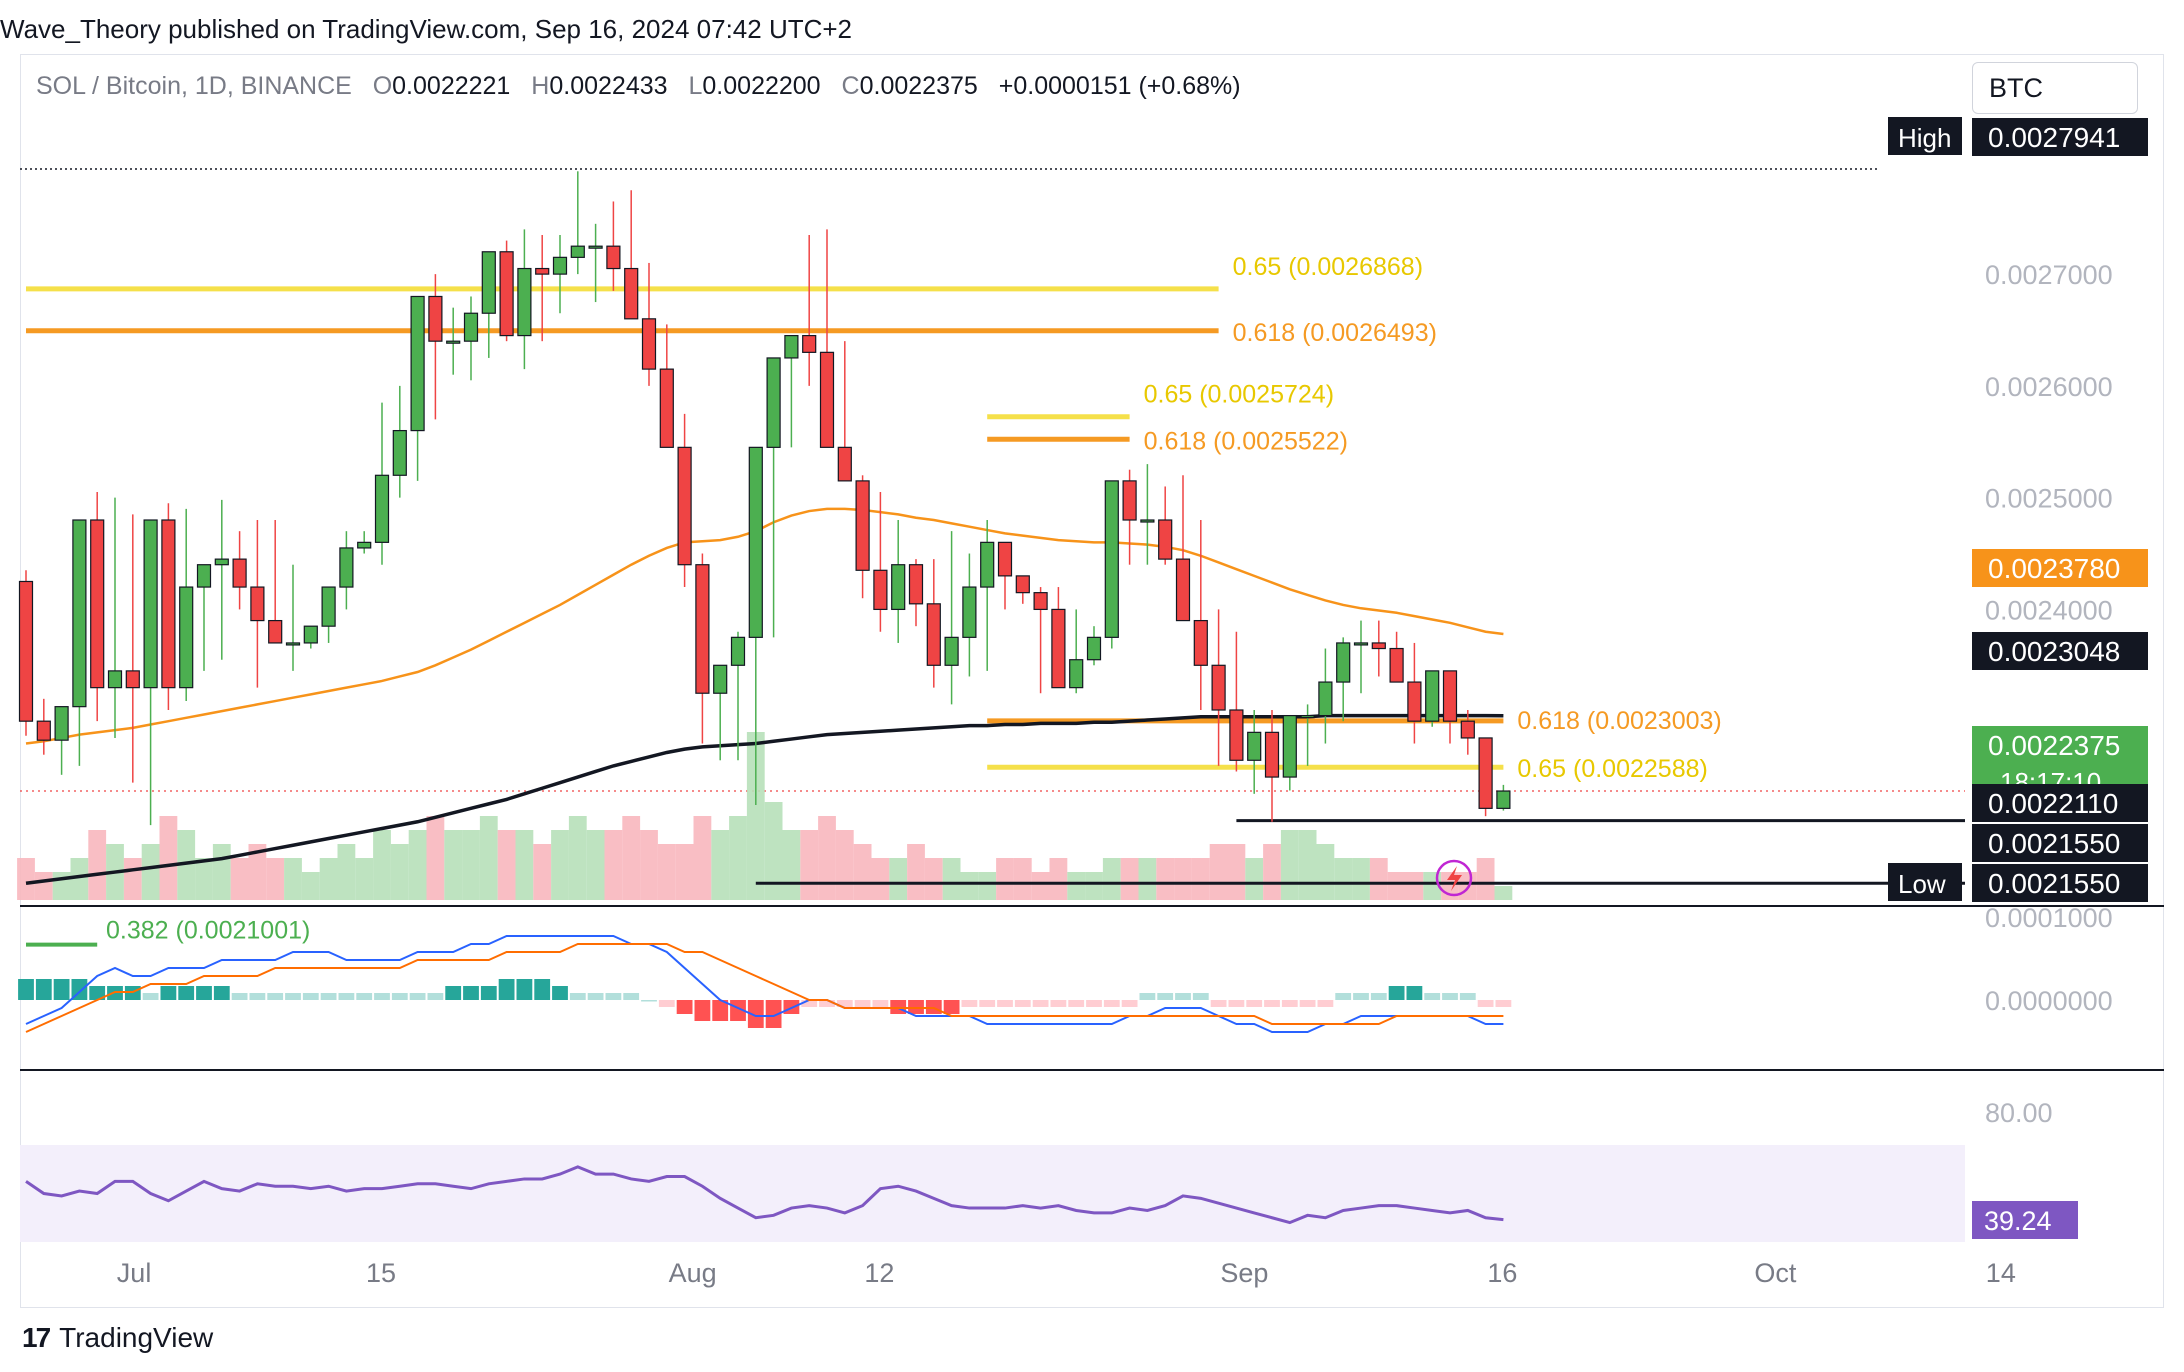 This screenshot has width=2184, height=1372. What do you see at coordinates (1775, 1273) in the screenshot?
I see `x-tick-label: Oct` at bounding box center [1775, 1273].